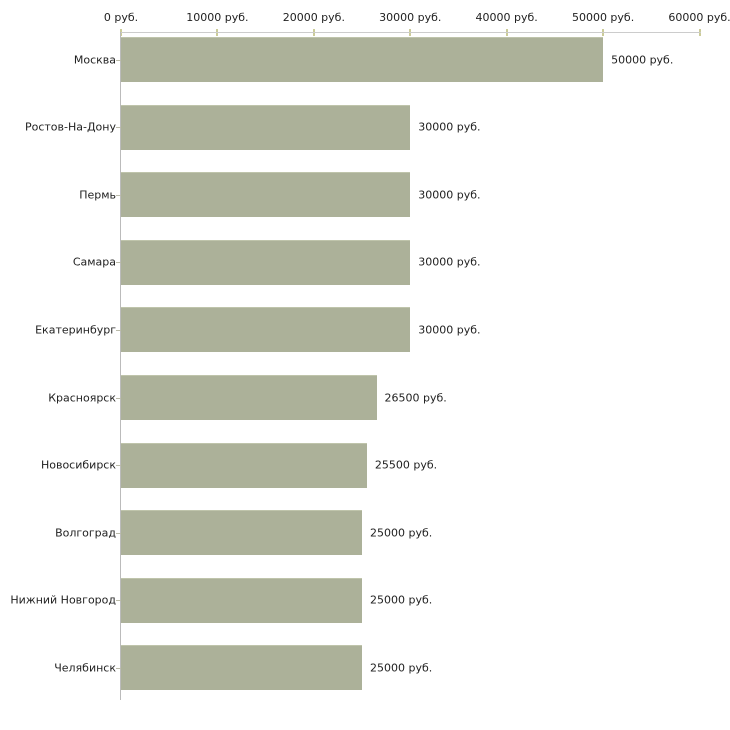 The width and height of the screenshot is (730, 730). What do you see at coordinates (411, 32) in the screenshot?
I see `x-axis-line` at bounding box center [411, 32].